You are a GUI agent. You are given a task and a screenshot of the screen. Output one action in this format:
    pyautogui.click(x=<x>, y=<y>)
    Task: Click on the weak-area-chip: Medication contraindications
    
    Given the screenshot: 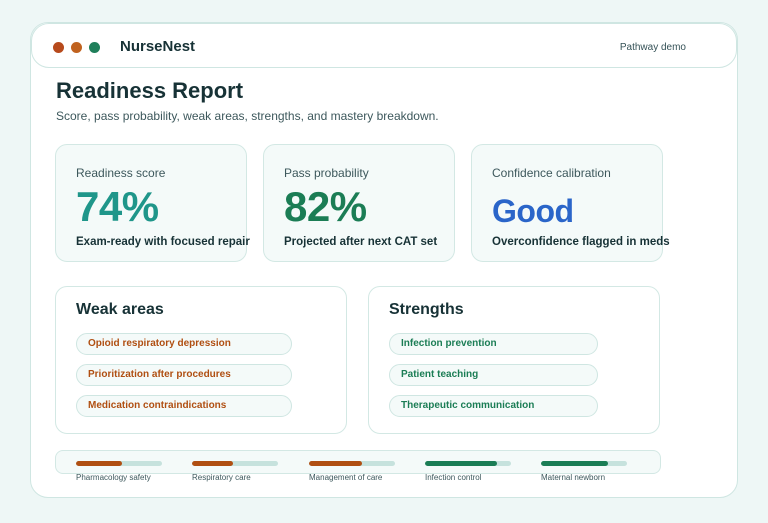 What is the action you would take?
    pyautogui.click(x=184, y=406)
    